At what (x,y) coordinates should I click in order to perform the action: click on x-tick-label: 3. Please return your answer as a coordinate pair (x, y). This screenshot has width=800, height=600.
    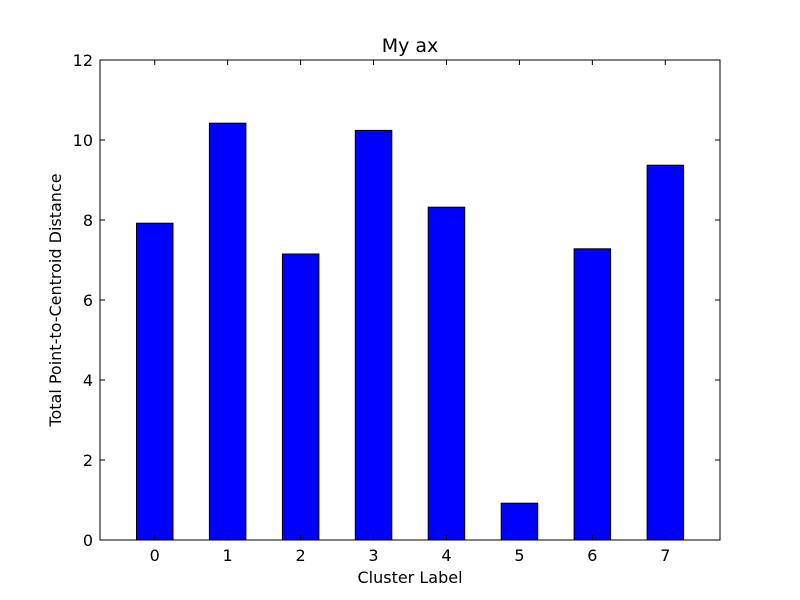
    Looking at the image, I should click on (373, 555).